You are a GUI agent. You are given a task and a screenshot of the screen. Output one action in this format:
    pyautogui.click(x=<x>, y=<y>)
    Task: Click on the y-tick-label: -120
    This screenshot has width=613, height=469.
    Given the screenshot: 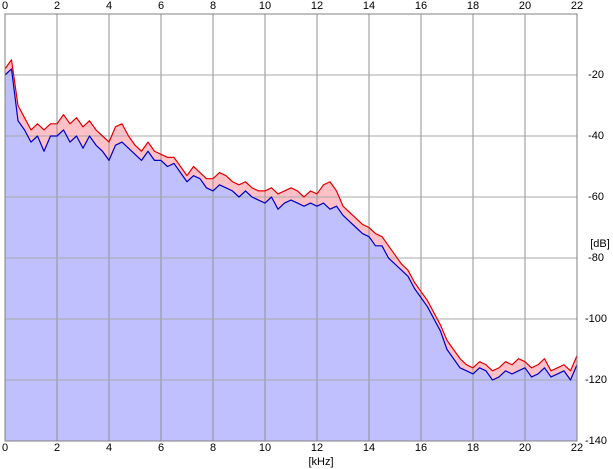 What is the action you would take?
    pyautogui.click(x=596, y=380)
    